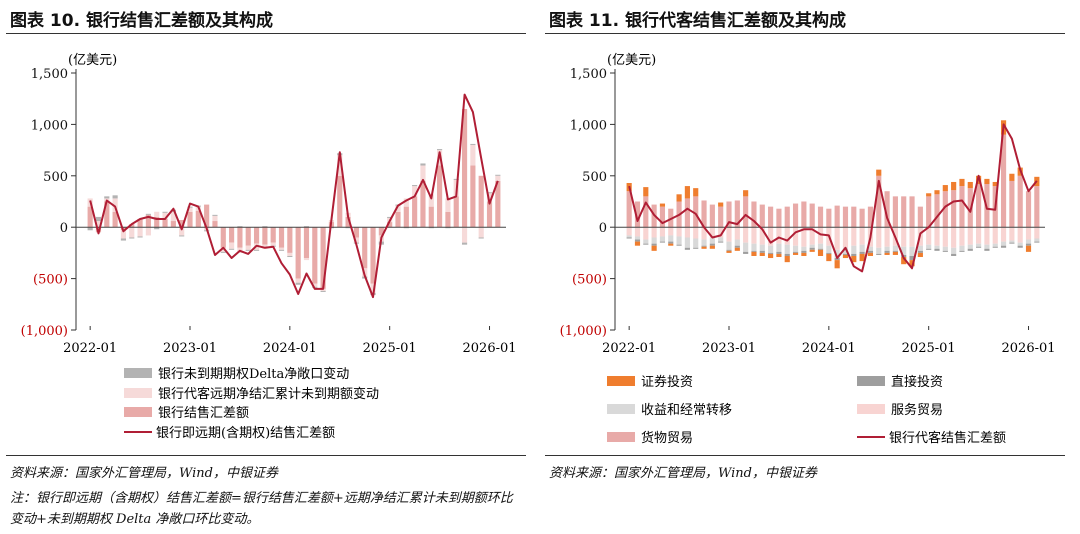 The width and height of the screenshot is (1080, 534). What do you see at coordinates (667, 438) in the screenshot?
I see `legend-label: 货物贸易` at bounding box center [667, 438].